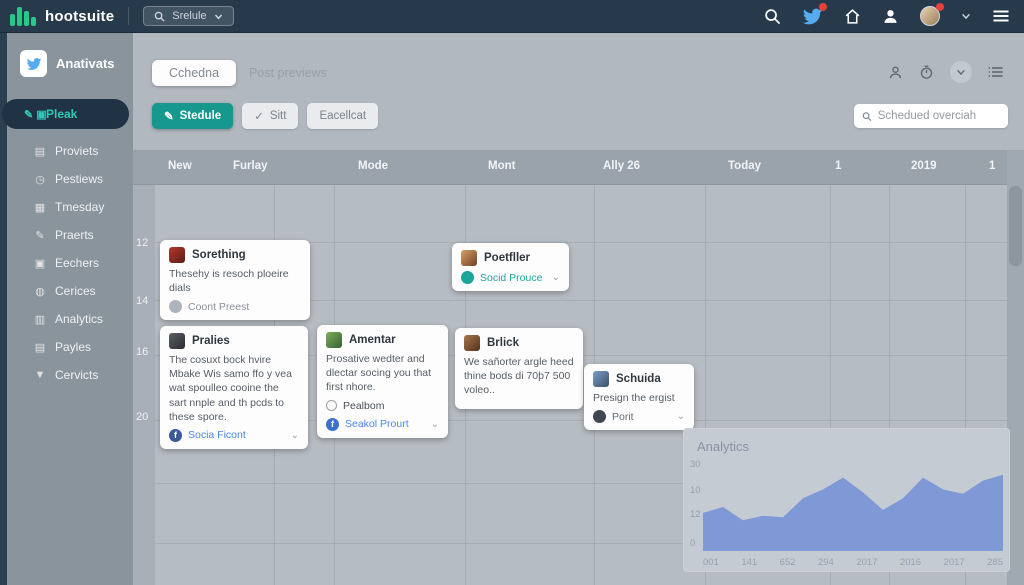  I want to click on y-tick-label: 10, so click(695, 490).